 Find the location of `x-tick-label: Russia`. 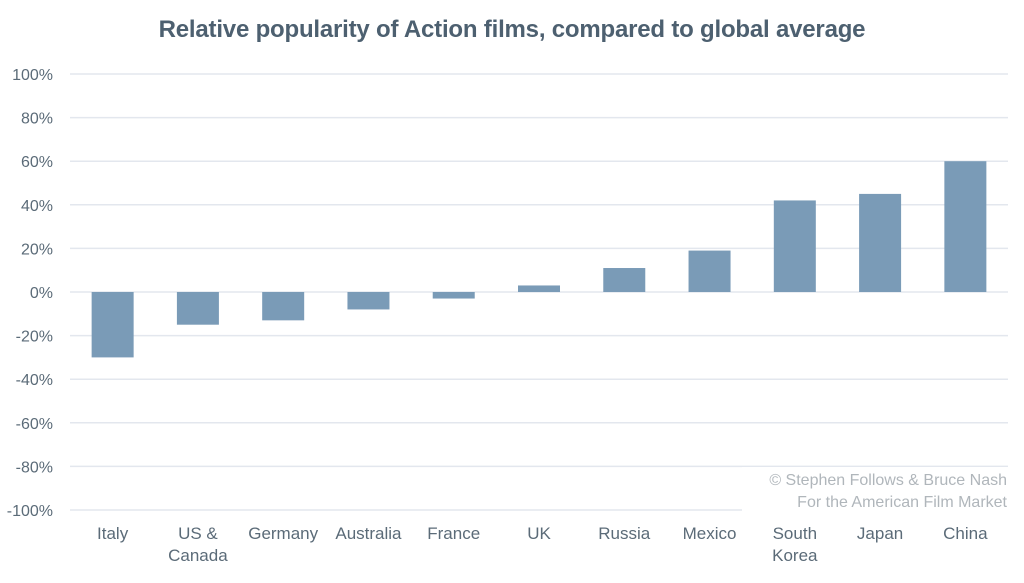

x-tick-label: Russia is located at coordinates (624, 533).